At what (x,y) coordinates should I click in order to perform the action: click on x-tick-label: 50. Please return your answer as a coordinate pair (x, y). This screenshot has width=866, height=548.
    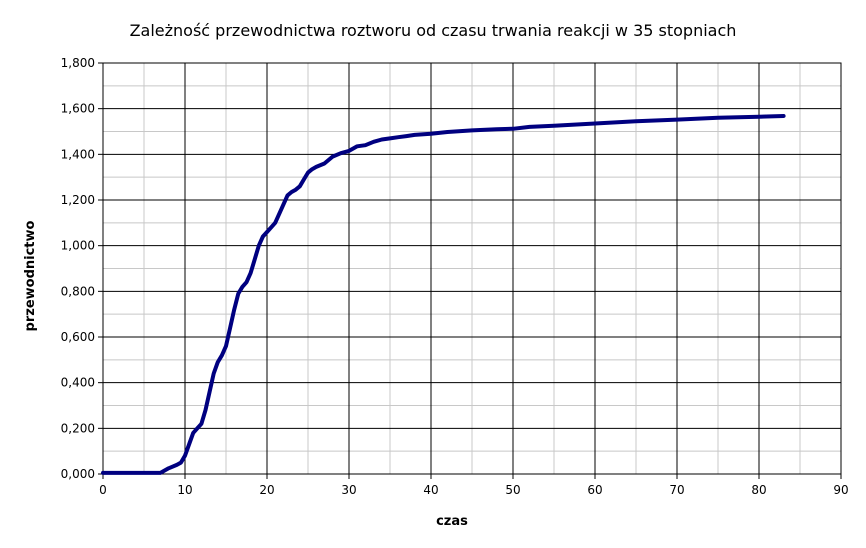
    Looking at the image, I should click on (512, 490).